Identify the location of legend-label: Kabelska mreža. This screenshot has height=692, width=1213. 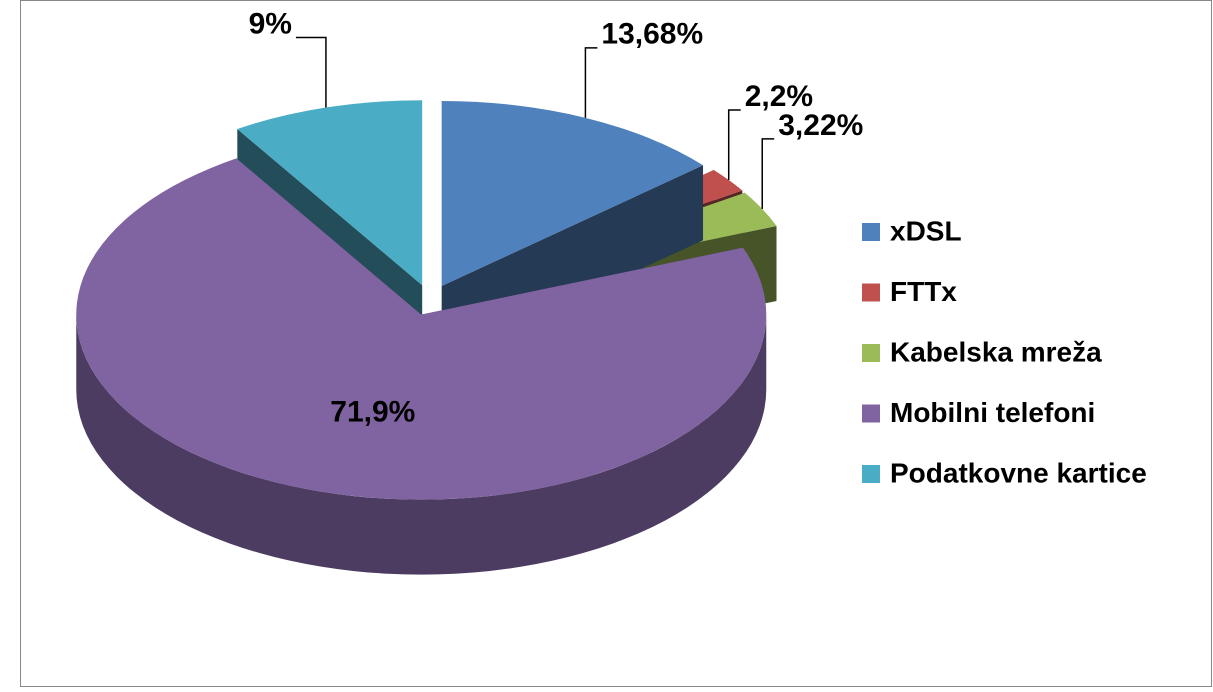
(996, 351).